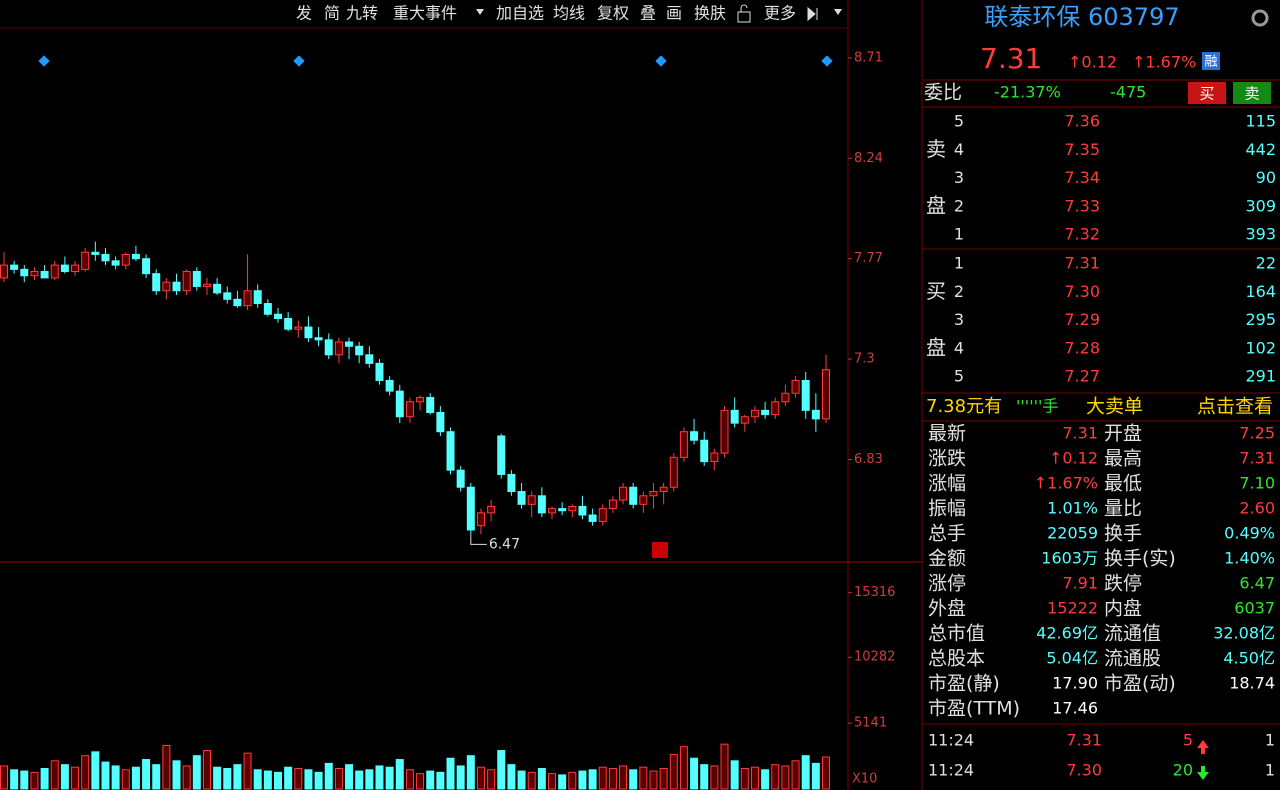 The image size is (1280, 790). I want to click on stat-value: 1.01%, so click(1072, 508).